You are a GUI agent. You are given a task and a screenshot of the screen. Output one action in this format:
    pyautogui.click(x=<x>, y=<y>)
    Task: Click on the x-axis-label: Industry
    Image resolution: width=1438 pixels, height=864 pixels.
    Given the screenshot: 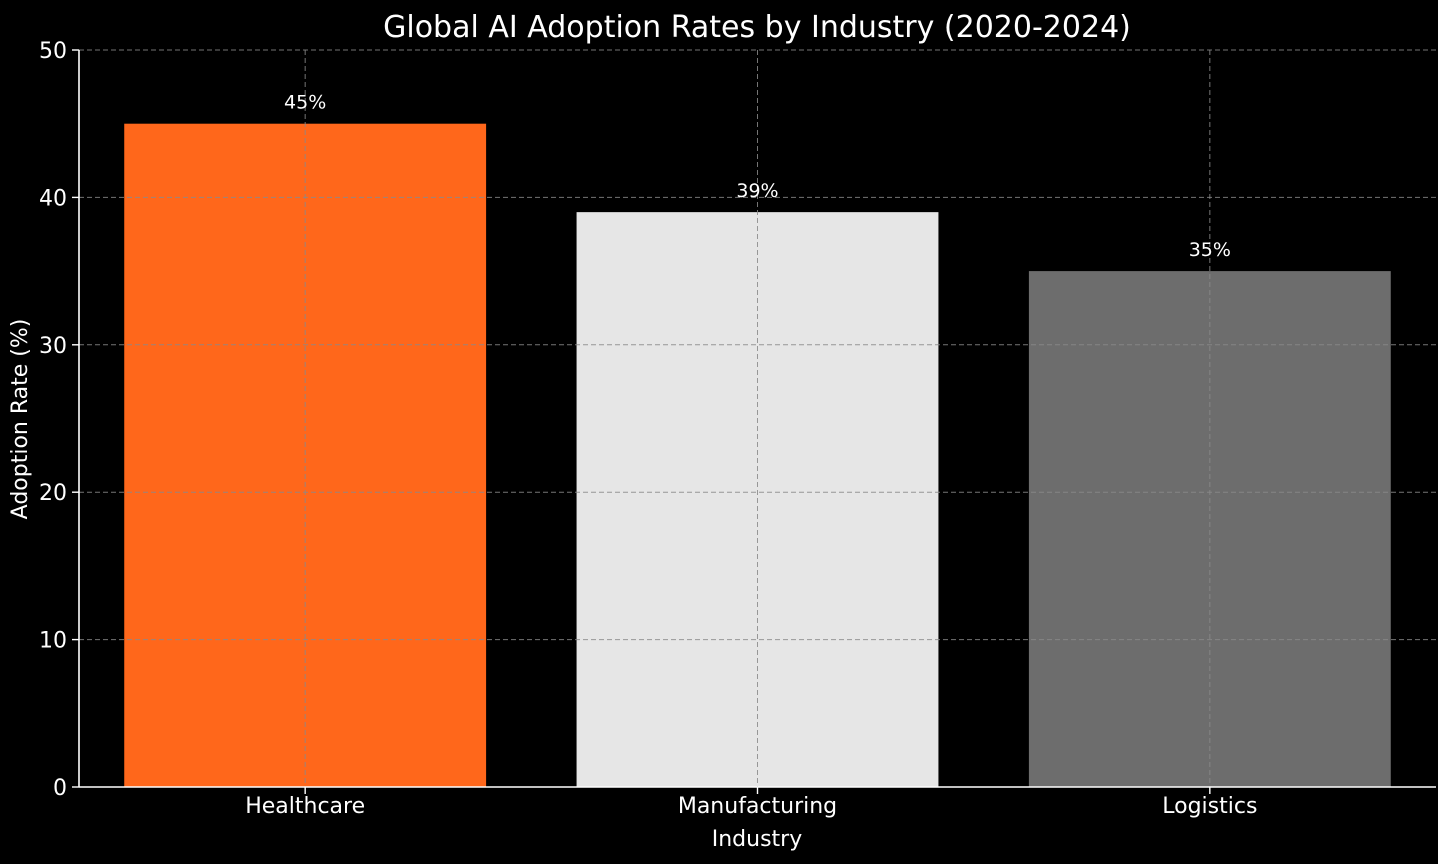 What is the action you would take?
    pyautogui.click(x=757, y=839)
    